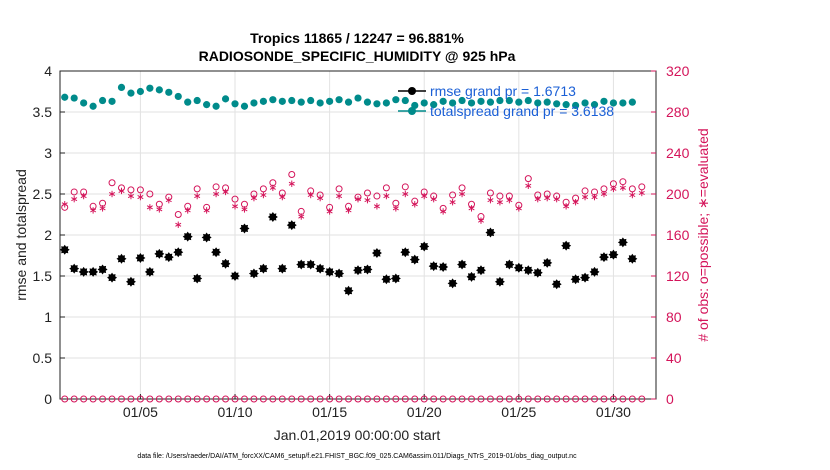 The image size is (830, 470). What do you see at coordinates (412, 91) in the screenshot?
I see `legend-rmse-marker` at bounding box center [412, 91].